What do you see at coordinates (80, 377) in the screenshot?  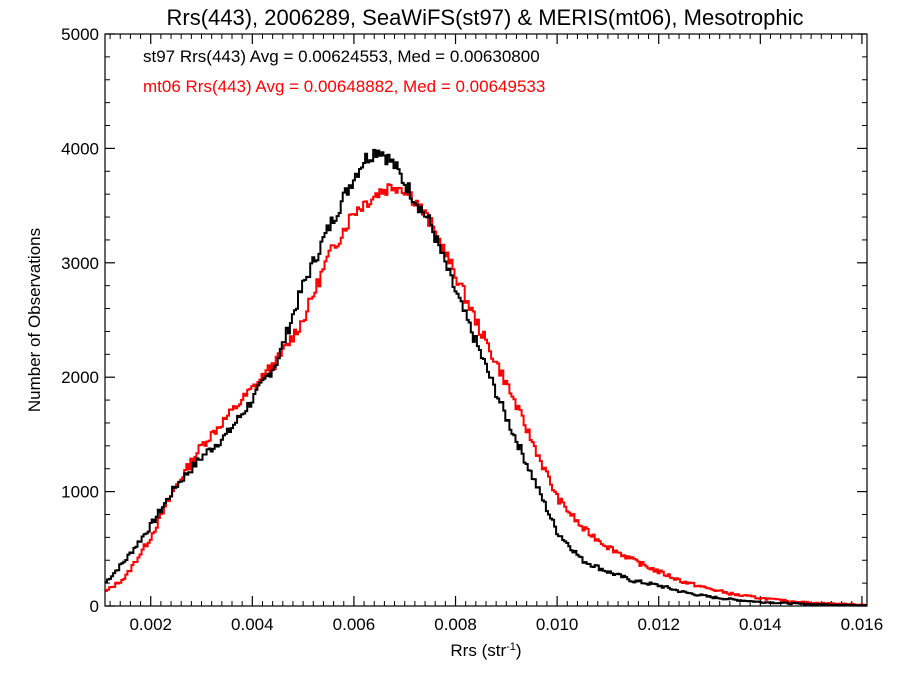 I see `y-tick-label: 2000` at bounding box center [80, 377].